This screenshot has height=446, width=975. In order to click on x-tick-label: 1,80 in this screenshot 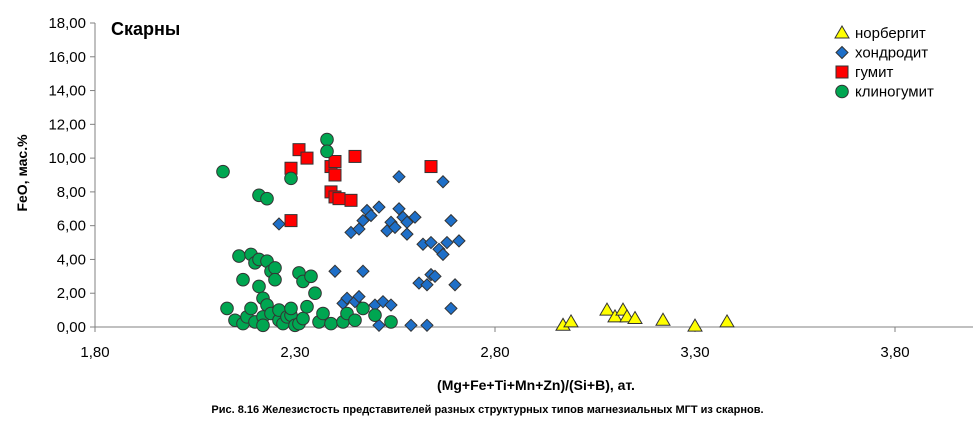, I will do `click(94, 352)`.